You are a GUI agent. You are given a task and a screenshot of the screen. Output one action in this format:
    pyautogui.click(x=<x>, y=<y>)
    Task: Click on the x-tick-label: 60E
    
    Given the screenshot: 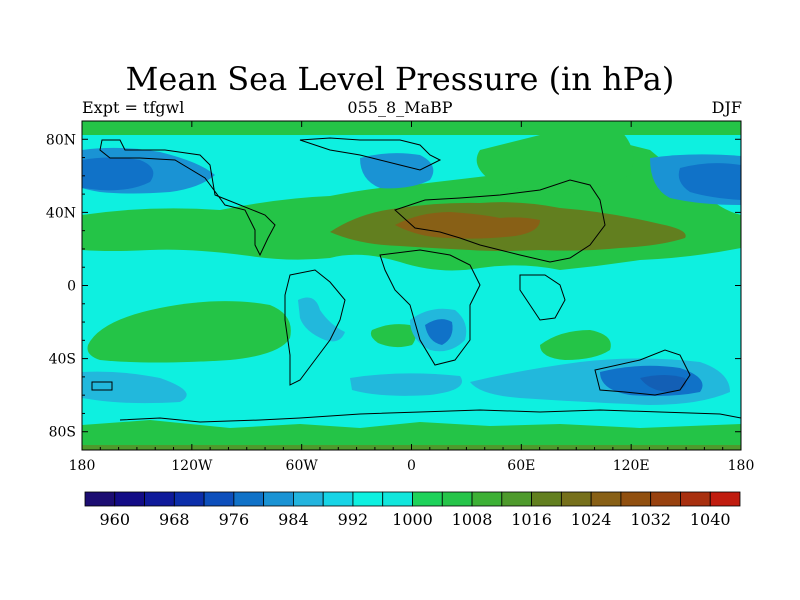 What is the action you would take?
    pyautogui.click(x=521, y=466)
    